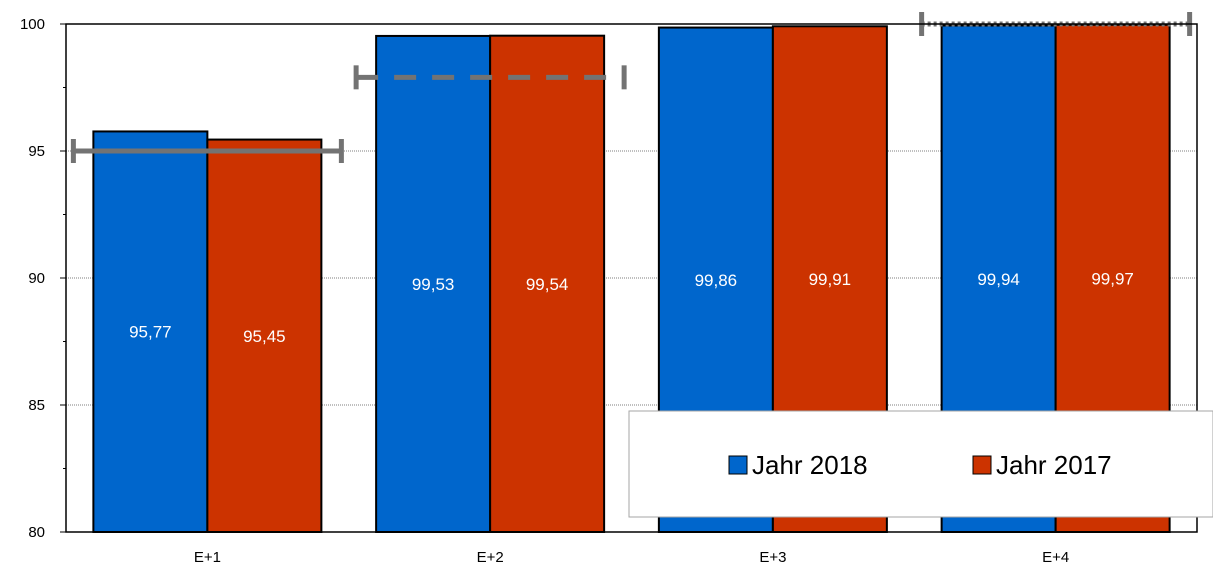 This screenshot has height=569, width=1213. I want to click on legend-label-series-1: Jahr 2018, so click(810, 465).